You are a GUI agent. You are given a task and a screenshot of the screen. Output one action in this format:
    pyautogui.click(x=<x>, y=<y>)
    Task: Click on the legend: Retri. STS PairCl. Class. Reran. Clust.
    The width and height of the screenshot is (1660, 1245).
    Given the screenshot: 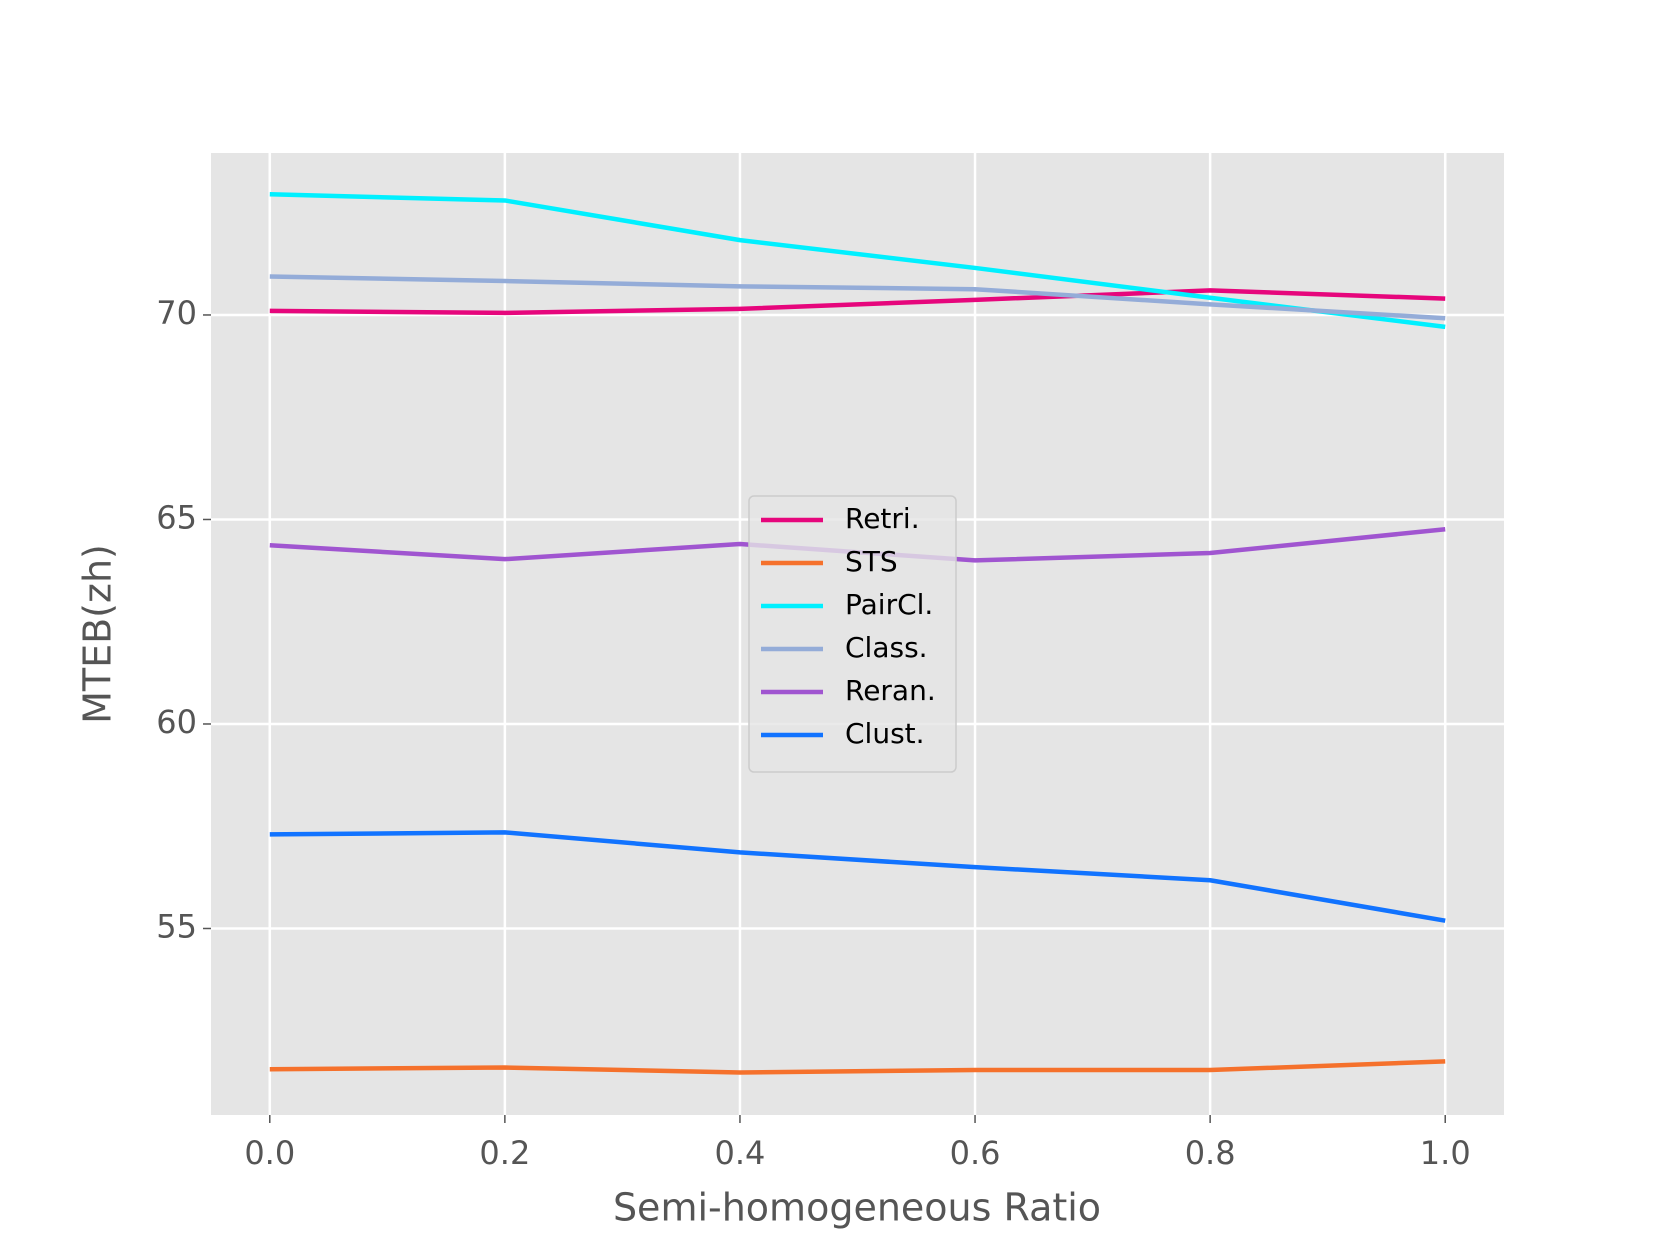 What is the action you would take?
    pyautogui.click(x=852, y=634)
    